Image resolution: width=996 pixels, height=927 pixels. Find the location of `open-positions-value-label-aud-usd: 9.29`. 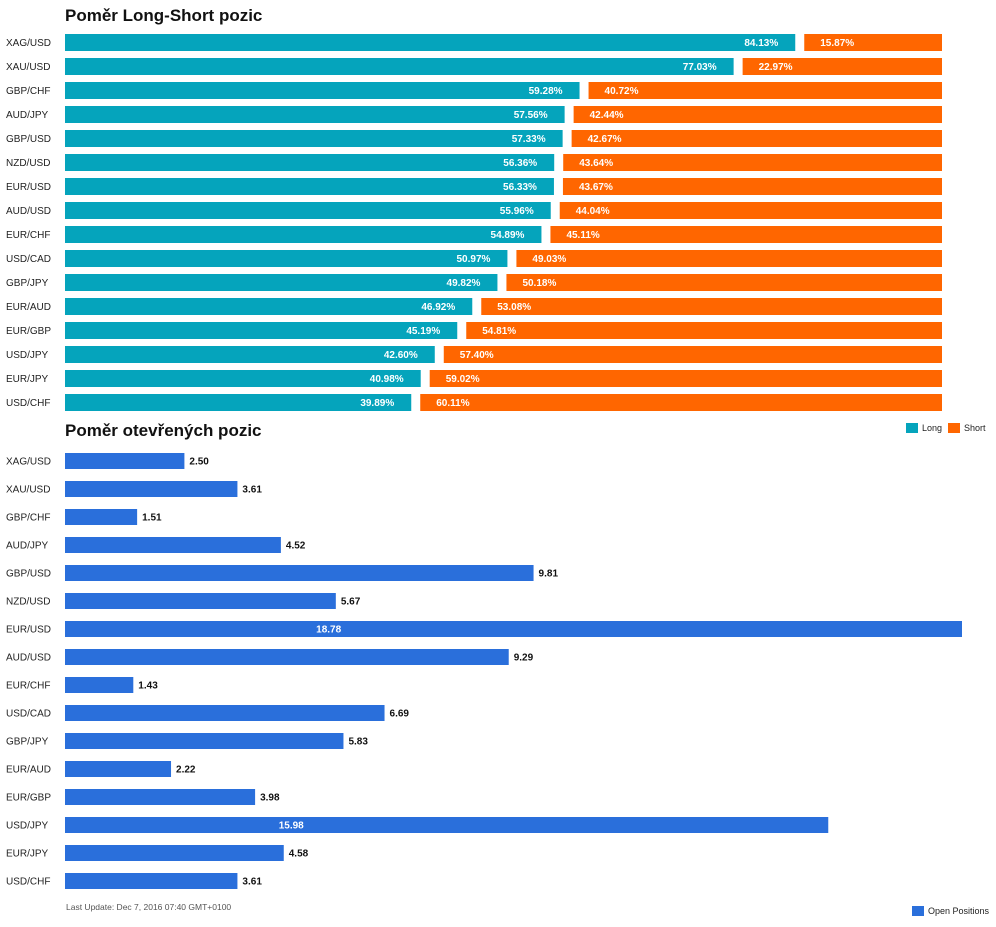

open-positions-value-label-aud-usd: 9.29 is located at coordinates (524, 658).